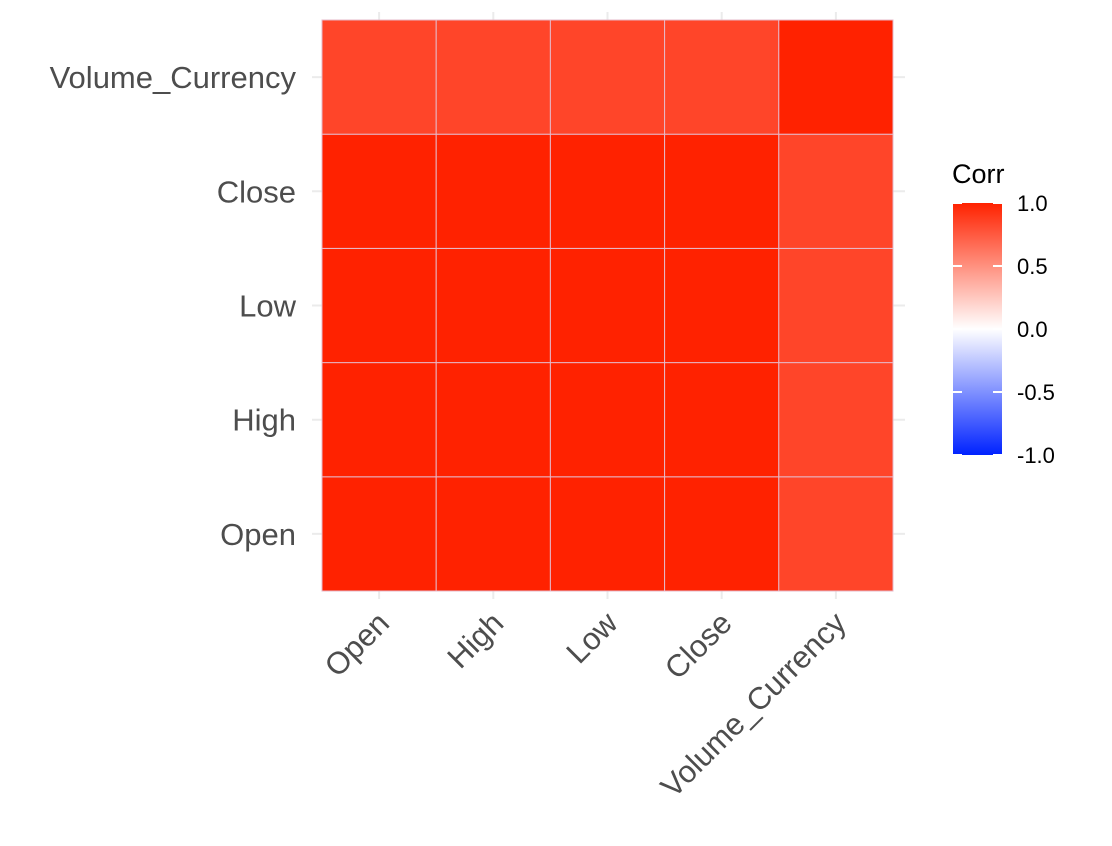 This screenshot has width=1112, height=846. Describe the element at coordinates (1036, 455) in the screenshot. I see `legend-tick-label: -1.0` at that location.